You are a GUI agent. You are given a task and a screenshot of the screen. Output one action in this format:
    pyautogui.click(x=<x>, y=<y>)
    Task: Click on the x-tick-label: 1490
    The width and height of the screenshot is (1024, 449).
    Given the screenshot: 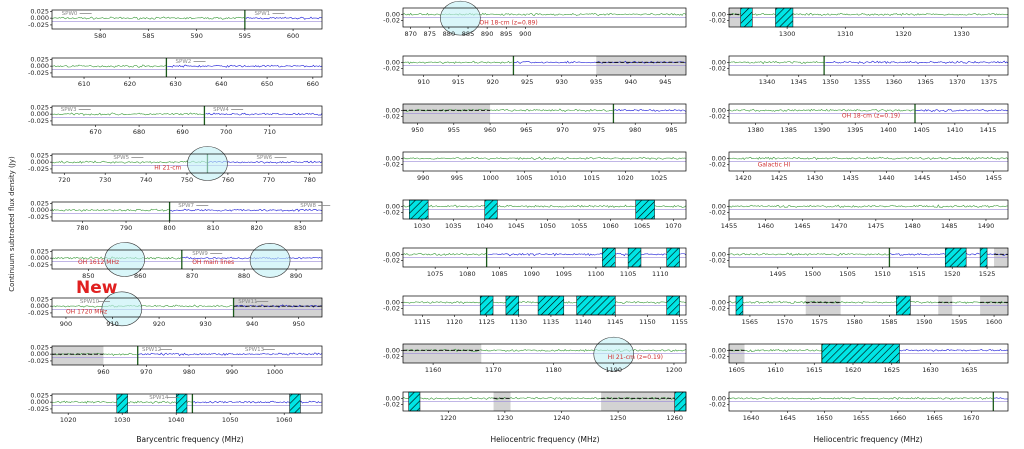 What is the action you would take?
    pyautogui.click(x=986, y=226)
    